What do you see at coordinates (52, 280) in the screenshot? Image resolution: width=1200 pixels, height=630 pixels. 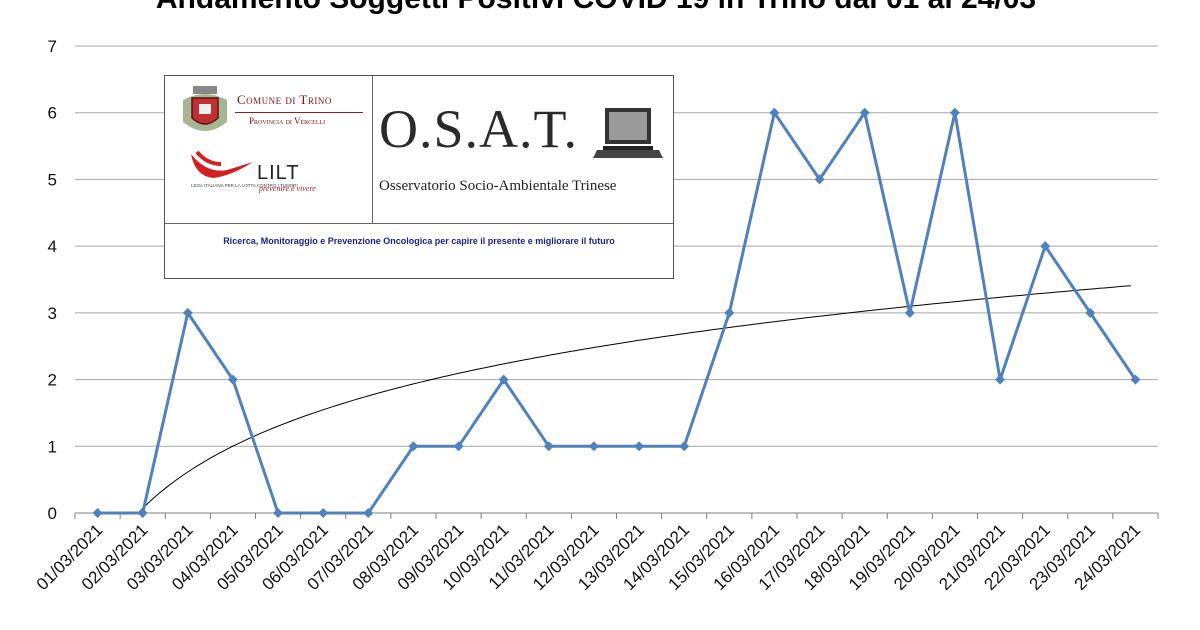 I see `y-axis-ticks: 0 1 2 3 4 5 6 7` at bounding box center [52, 280].